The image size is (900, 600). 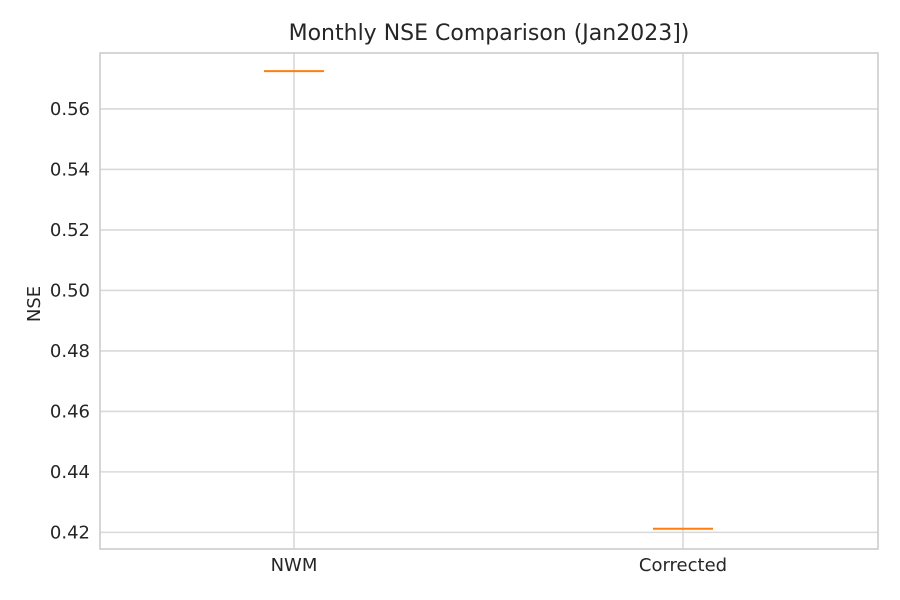 I want to click on y-tick-label: 0.50, so click(x=70, y=290).